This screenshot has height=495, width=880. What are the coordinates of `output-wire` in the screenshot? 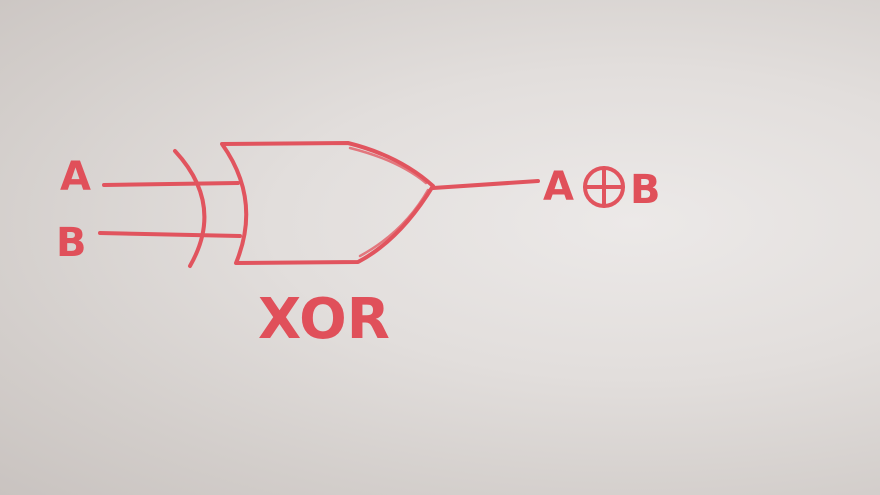 It's located at (485, 184).